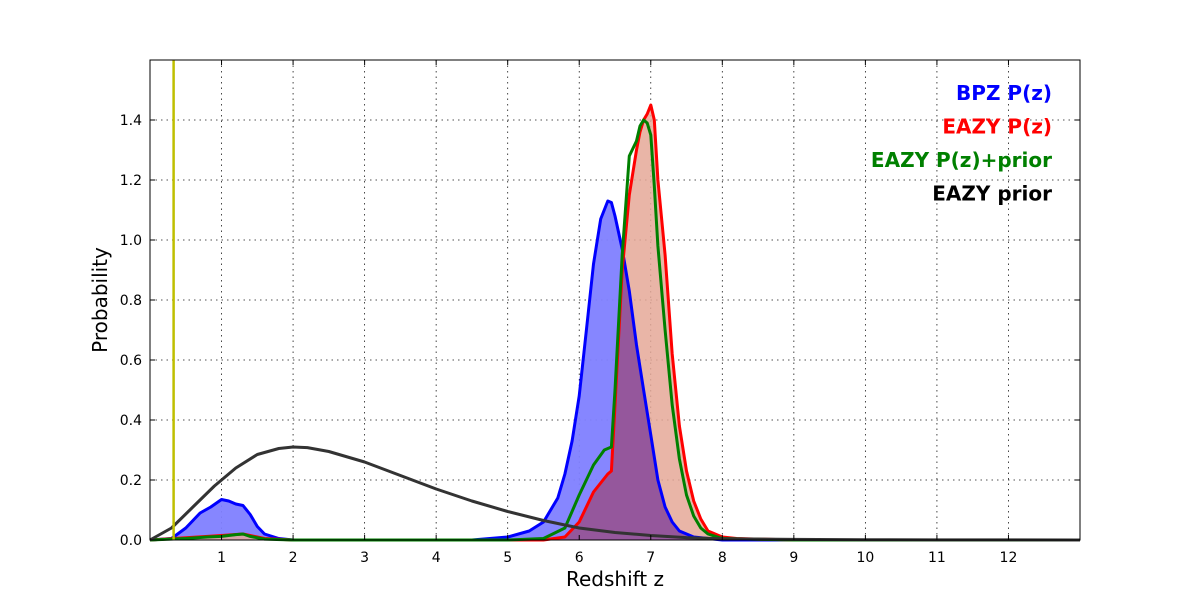 The image size is (1200, 600). What do you see at coordinates (131, 481) in the screenshot?
I see `y-tick-label: 0.2` at bounding box center [131, 481].